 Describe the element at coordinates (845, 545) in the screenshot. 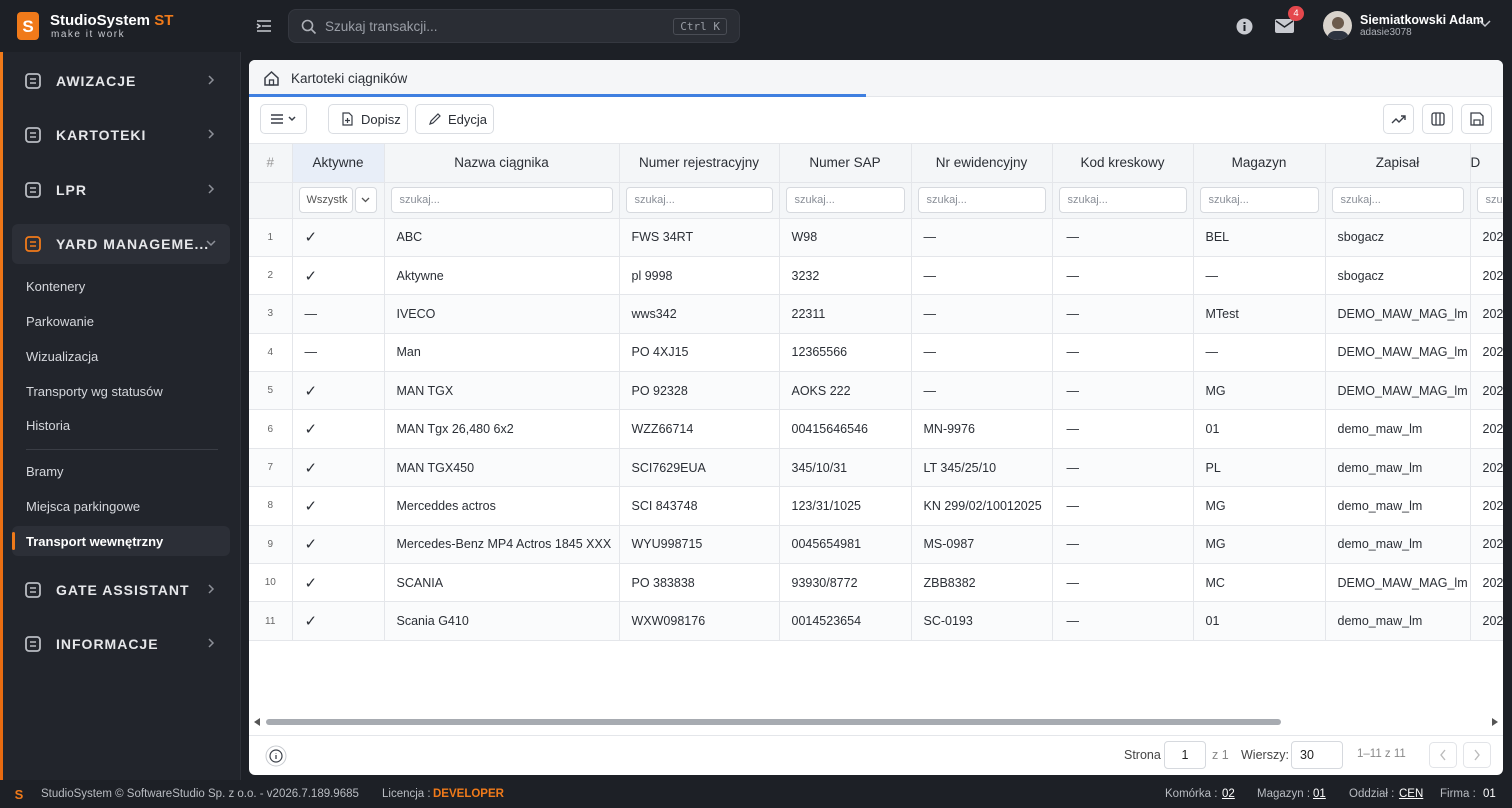

I see `cell: 0045654981` at that location.